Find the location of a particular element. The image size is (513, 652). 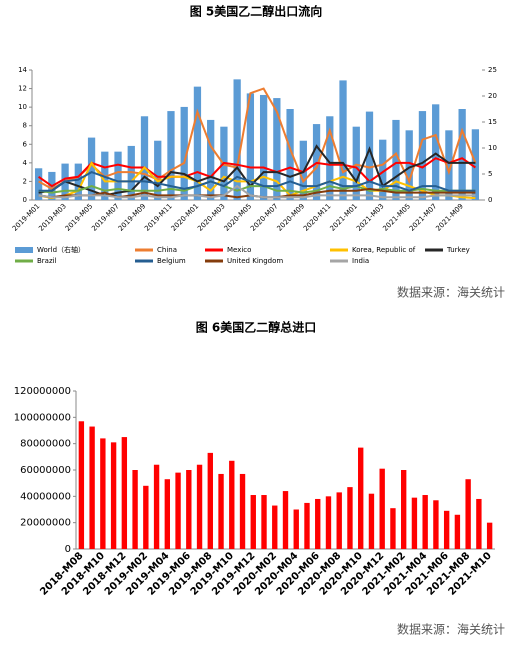

legend-swatch is located at coordinates (24, 250).